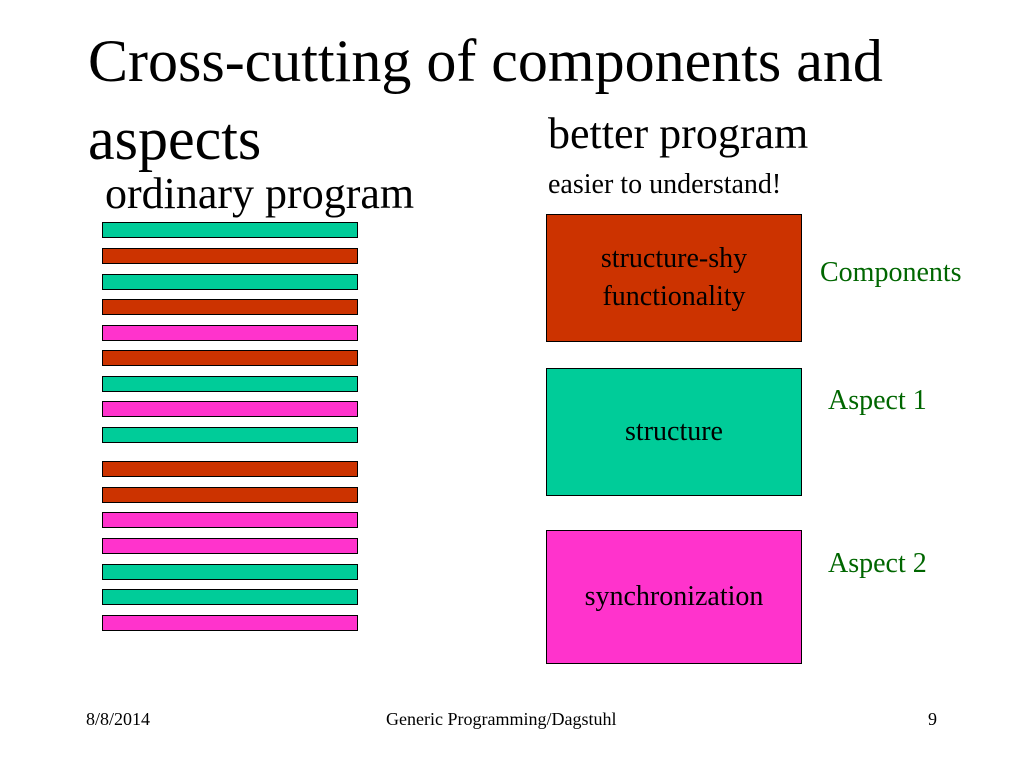  I want to click on footer-center: Generic Programming/Dagstuhl, so click(501, 719).